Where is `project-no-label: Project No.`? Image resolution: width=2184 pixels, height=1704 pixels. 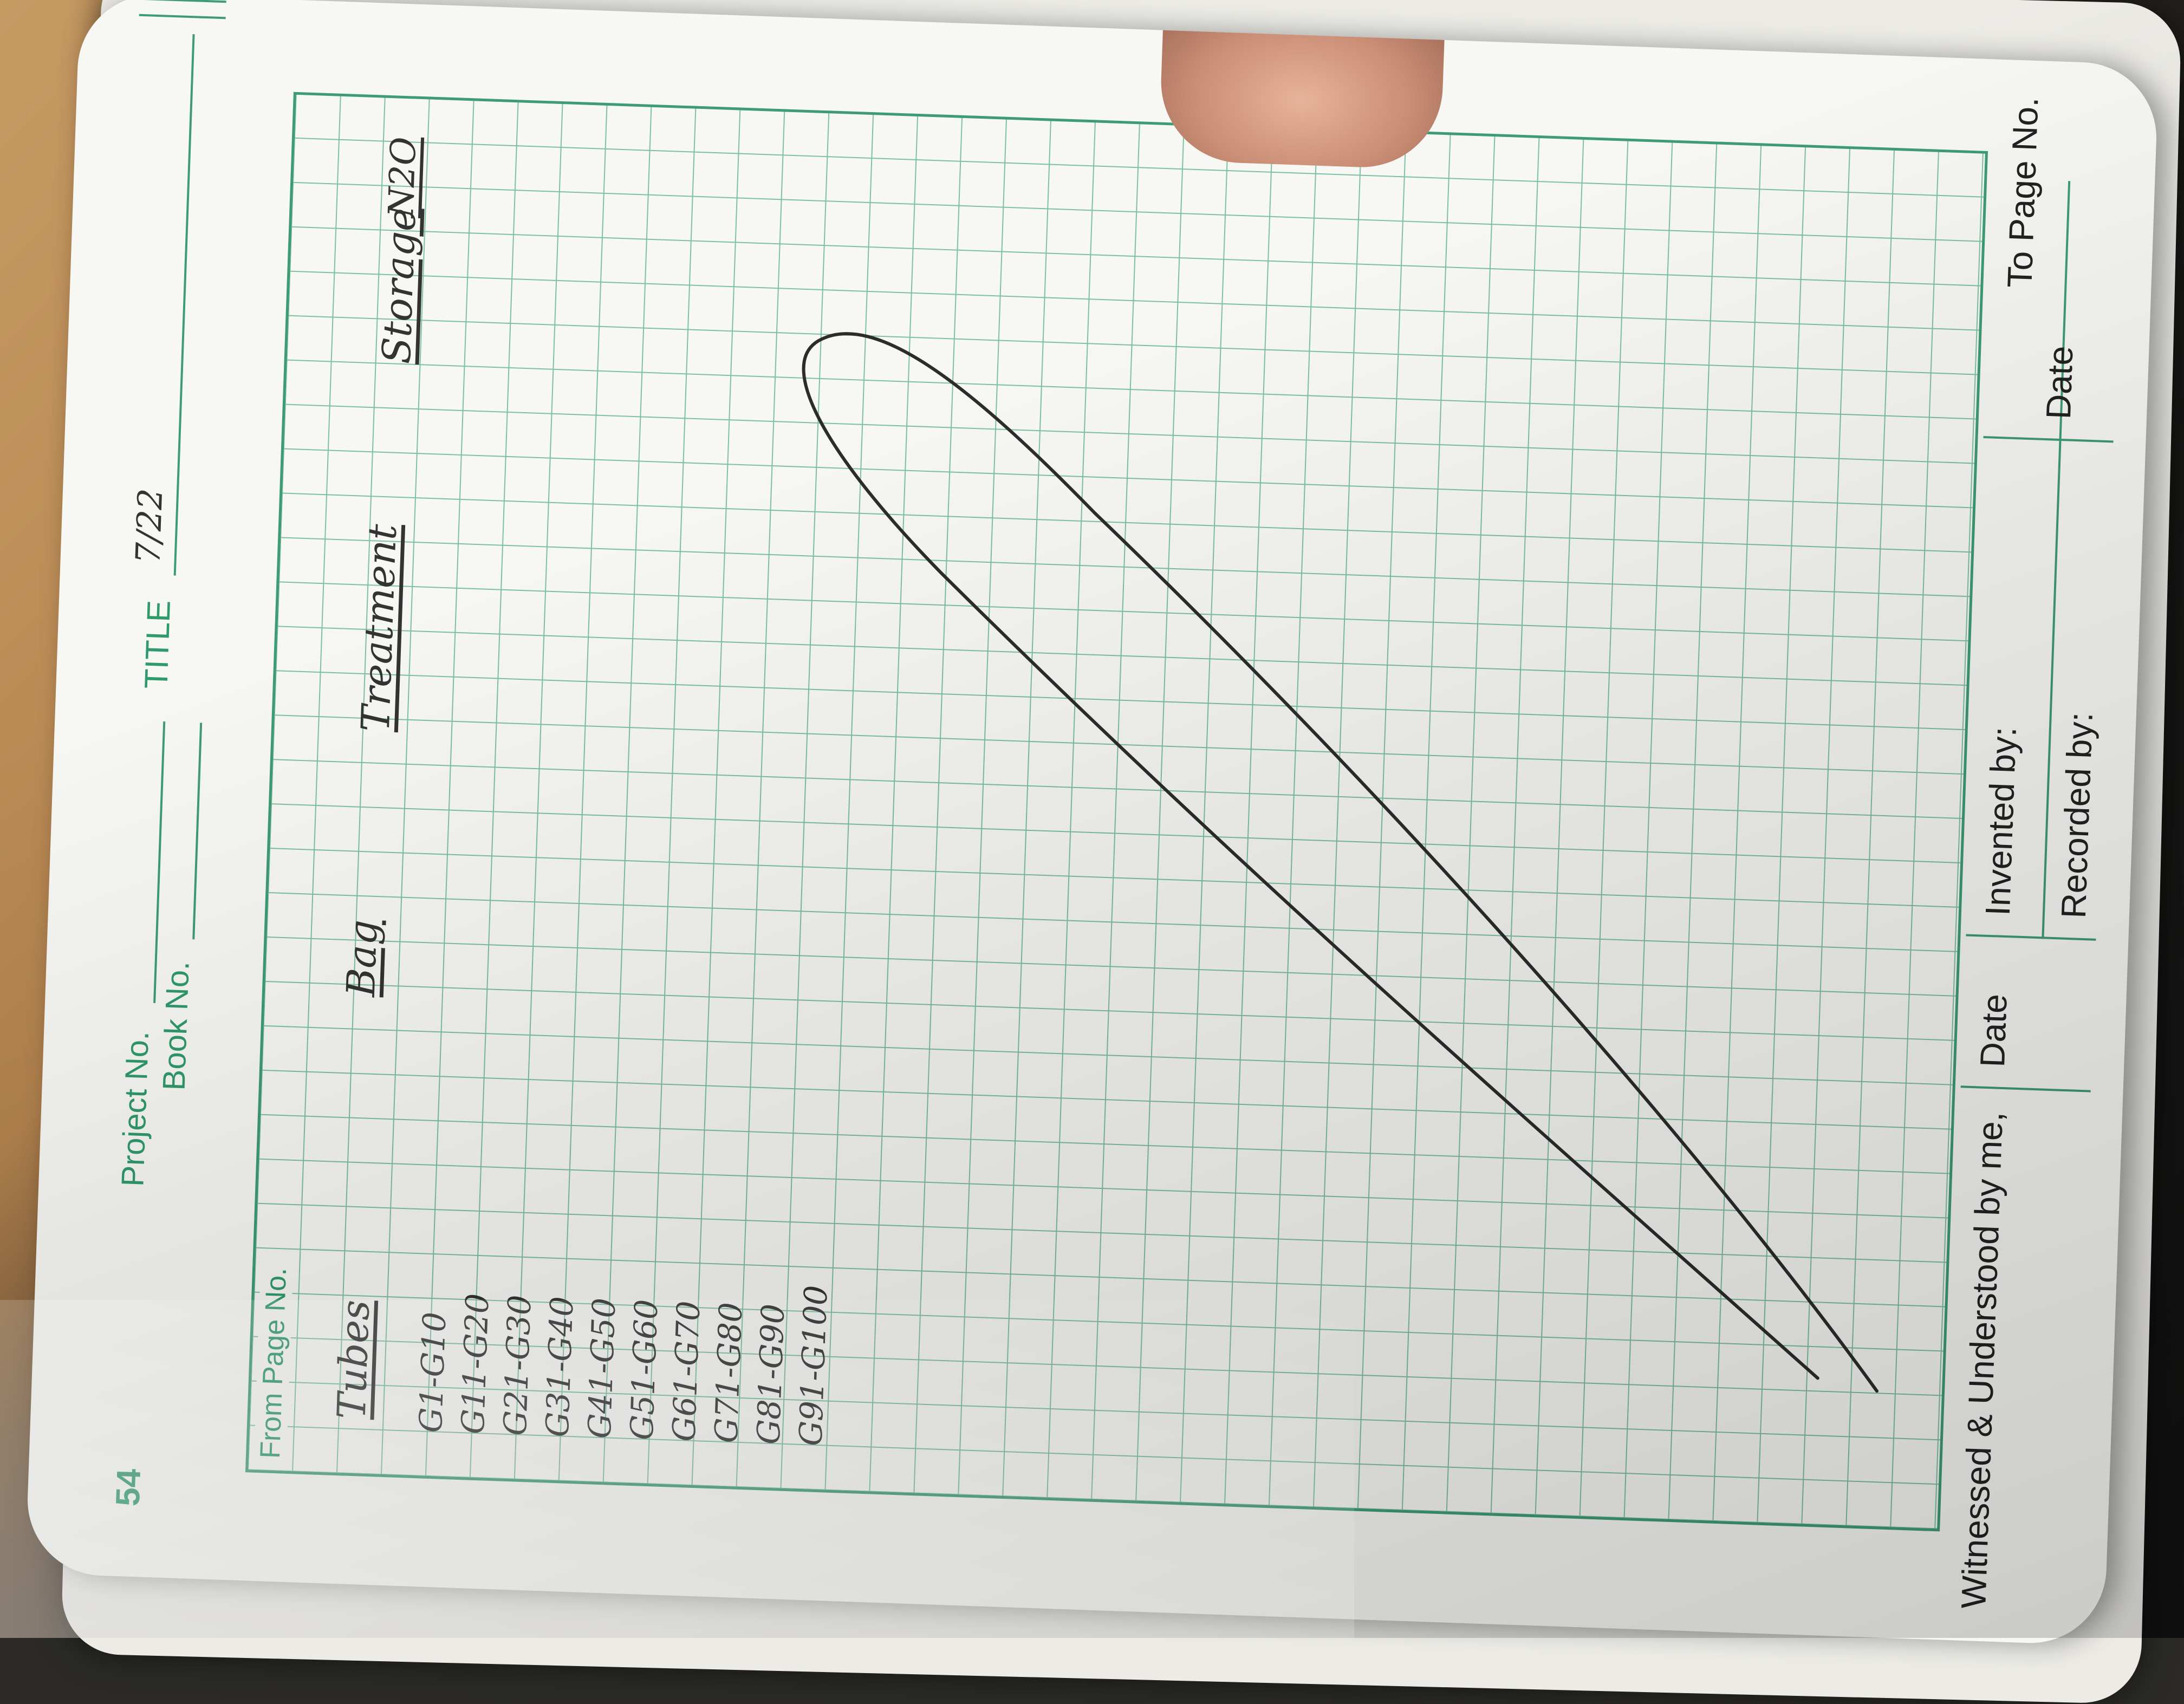 project-no-label: Project No. is located at coordinates (135, 1108).